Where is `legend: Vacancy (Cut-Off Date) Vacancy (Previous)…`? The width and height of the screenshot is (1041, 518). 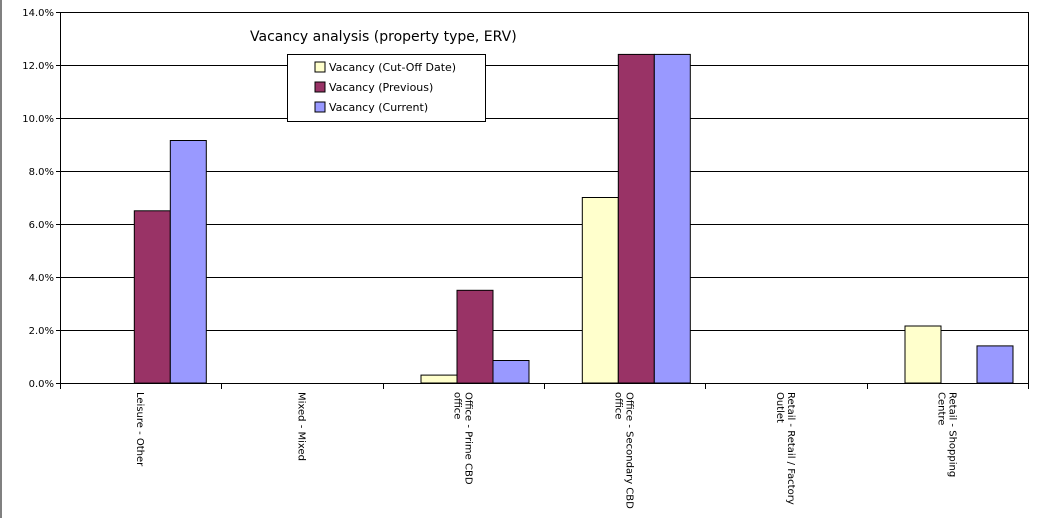
legend: Vacancy (Cut-Off Date) Vacancy (Previous)… is located at coordinates (386, 88).